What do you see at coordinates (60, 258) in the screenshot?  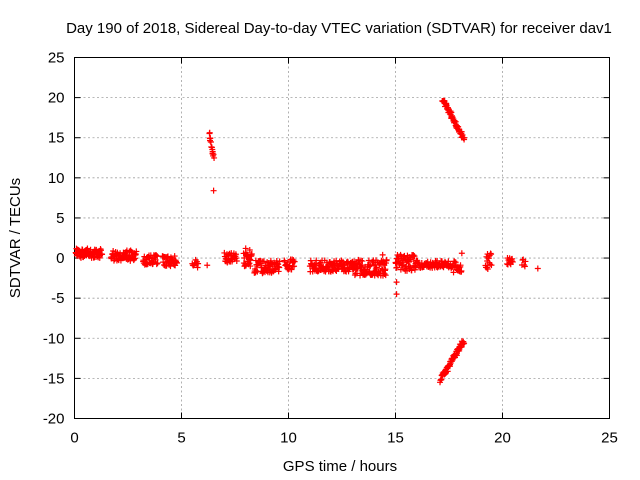 I see `y-tick-label: 0` at bounding box center [60, 258].